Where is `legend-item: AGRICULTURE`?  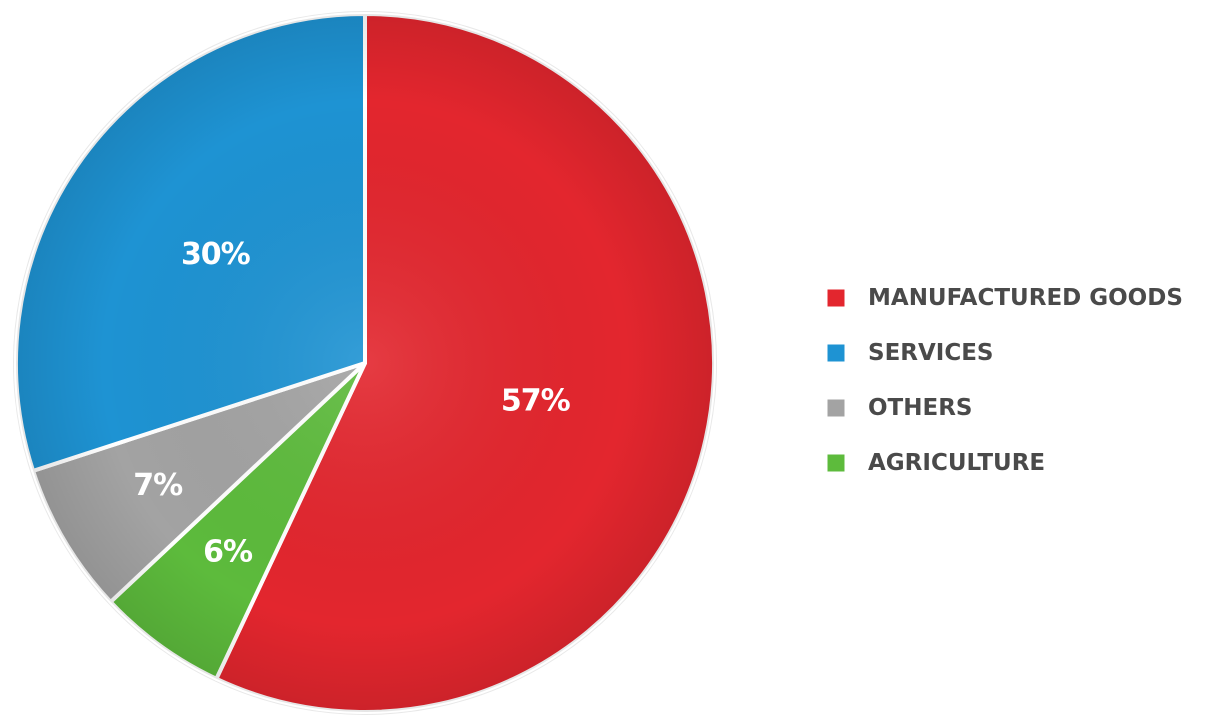 legend-item: AGRICULTURE is located at coordinates (934, 463).